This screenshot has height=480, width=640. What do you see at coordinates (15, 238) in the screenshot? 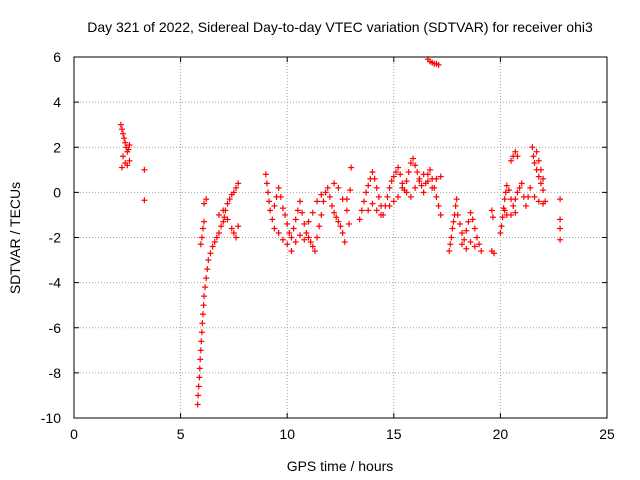
I see `y-axis-label: SDTVAR / TECUs` at bounding box center [15, 238].